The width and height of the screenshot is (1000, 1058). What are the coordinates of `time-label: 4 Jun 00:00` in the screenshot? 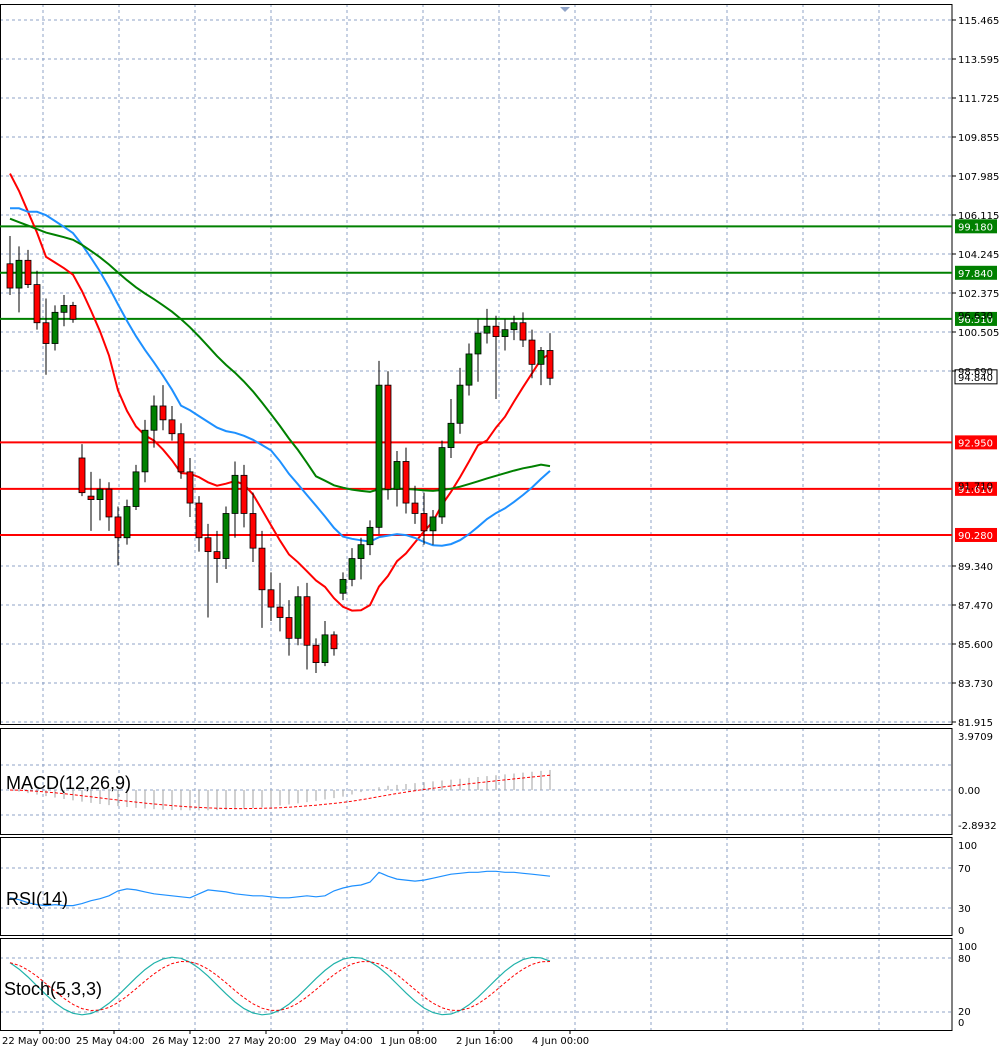 It's located at (560, 1041).